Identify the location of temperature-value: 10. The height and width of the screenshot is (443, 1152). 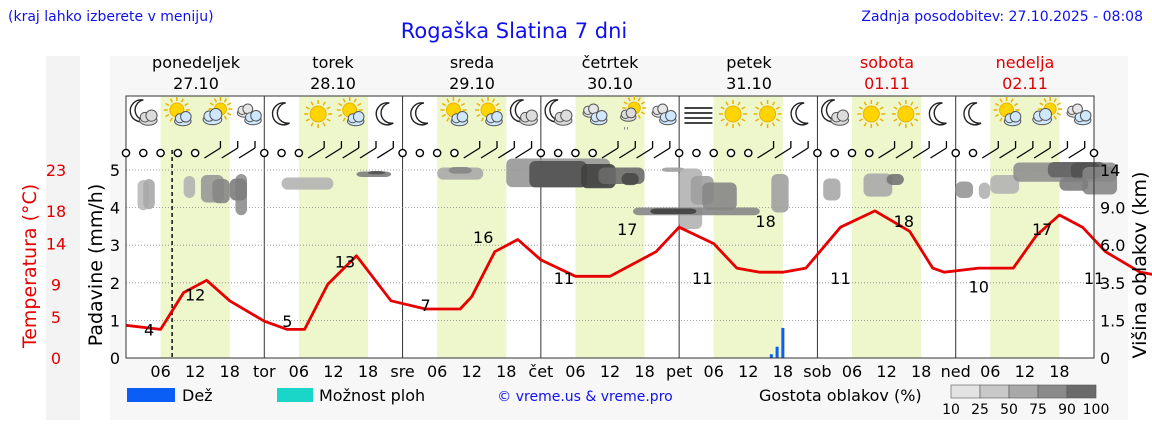
(979, 286).